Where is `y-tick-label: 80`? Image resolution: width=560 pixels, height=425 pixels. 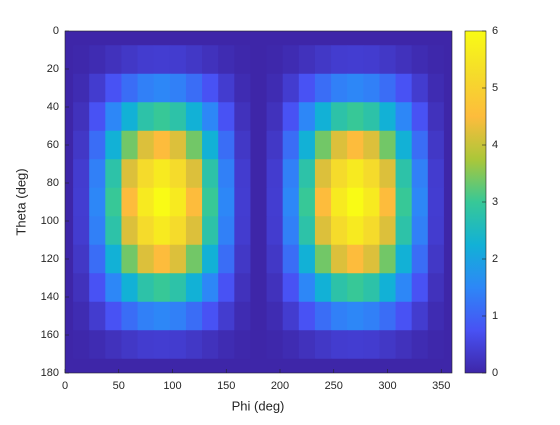
y-tick-label: 80 is located at coordinates (53, 183).